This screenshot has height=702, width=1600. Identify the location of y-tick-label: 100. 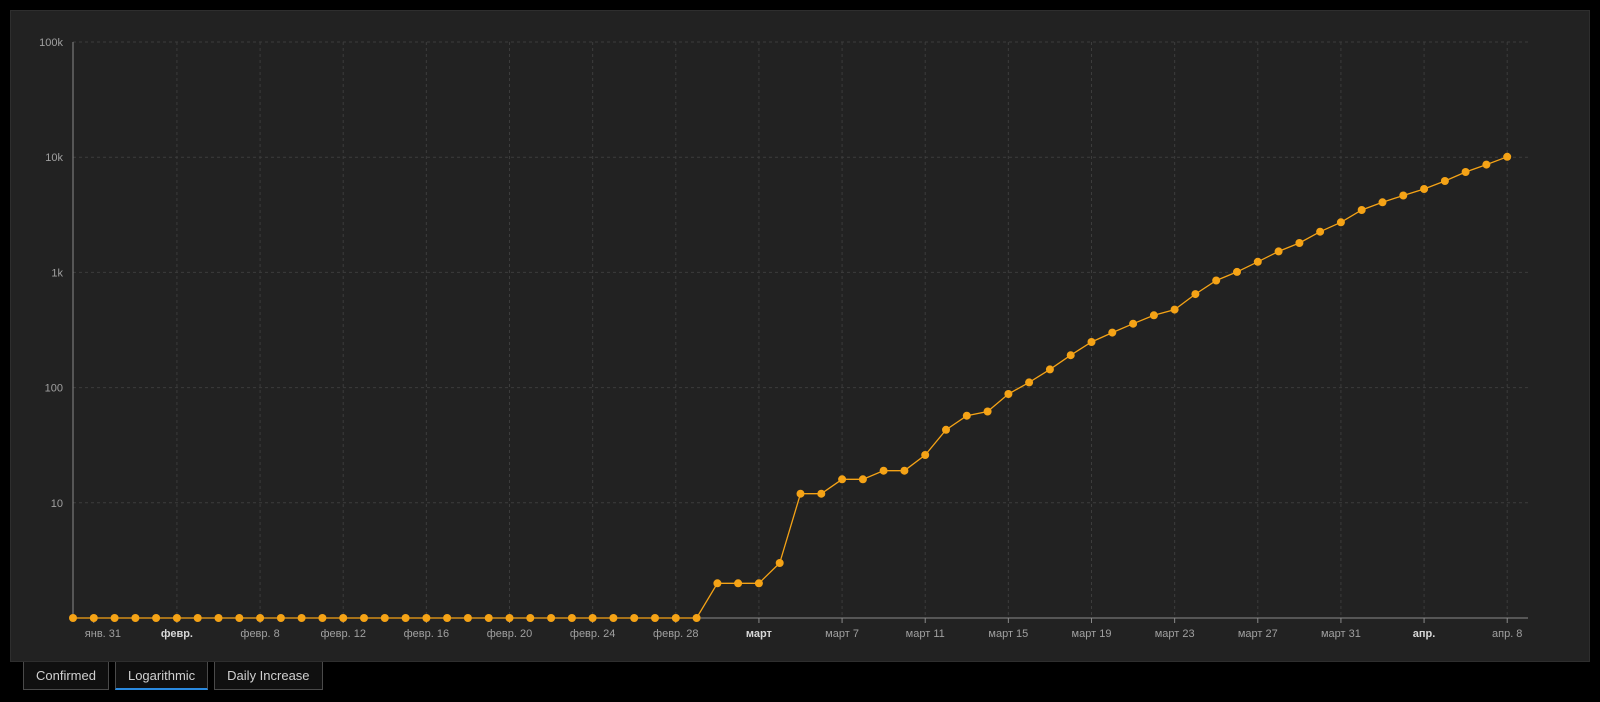
(54, 389).